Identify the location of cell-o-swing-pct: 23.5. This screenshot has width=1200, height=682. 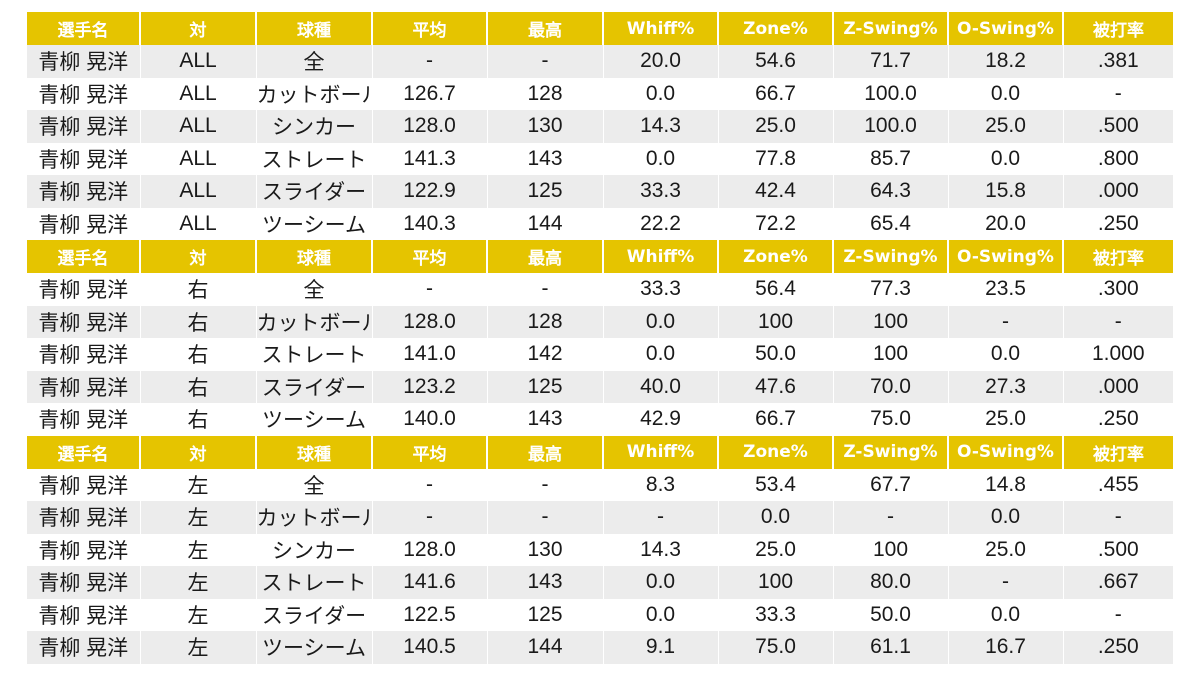
(1006, 289).